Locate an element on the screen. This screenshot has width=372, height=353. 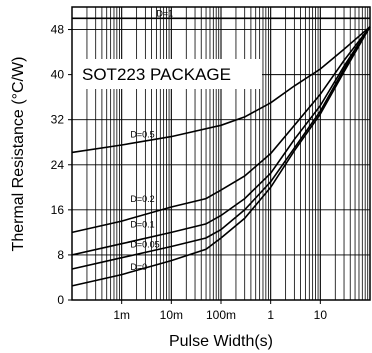
annotation-text: SOT223 PACKAGE is located at coordinates (156, 74).